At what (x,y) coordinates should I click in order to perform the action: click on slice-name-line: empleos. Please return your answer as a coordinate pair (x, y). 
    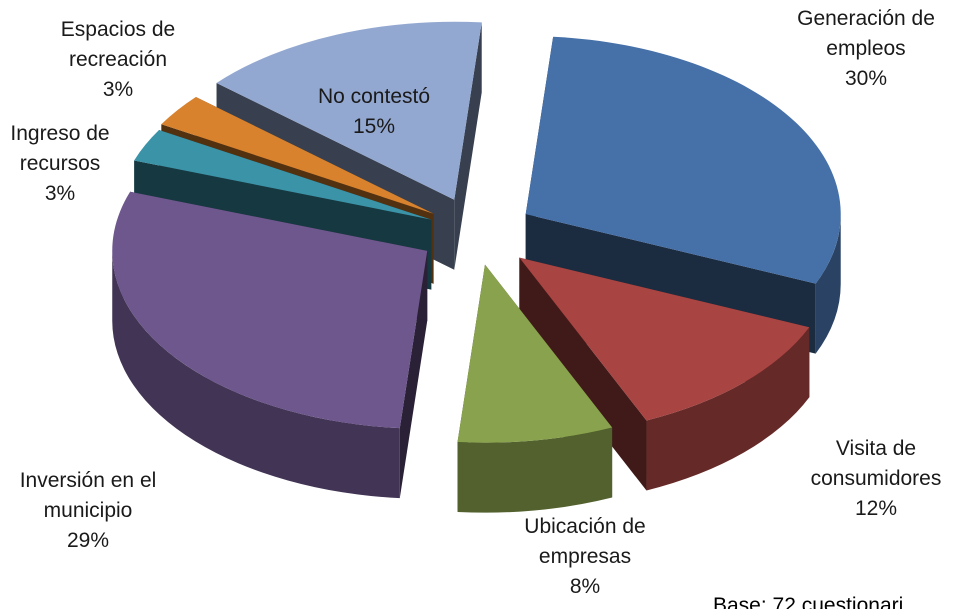
    Looking at the image, I should click on (865, 48).